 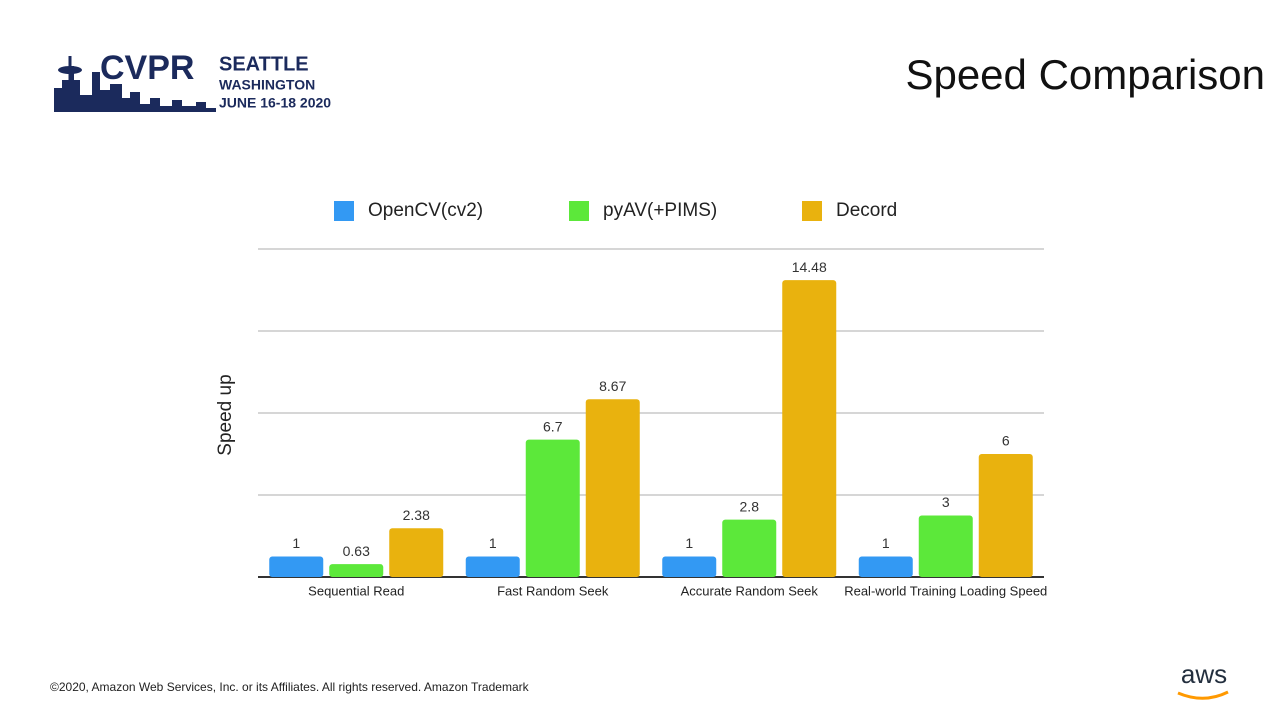 What do you see at coordinates (660, 210) in the screenshot?
I see `legend-label: pyAV(+PIMS)` at bounding box center [660, 210].